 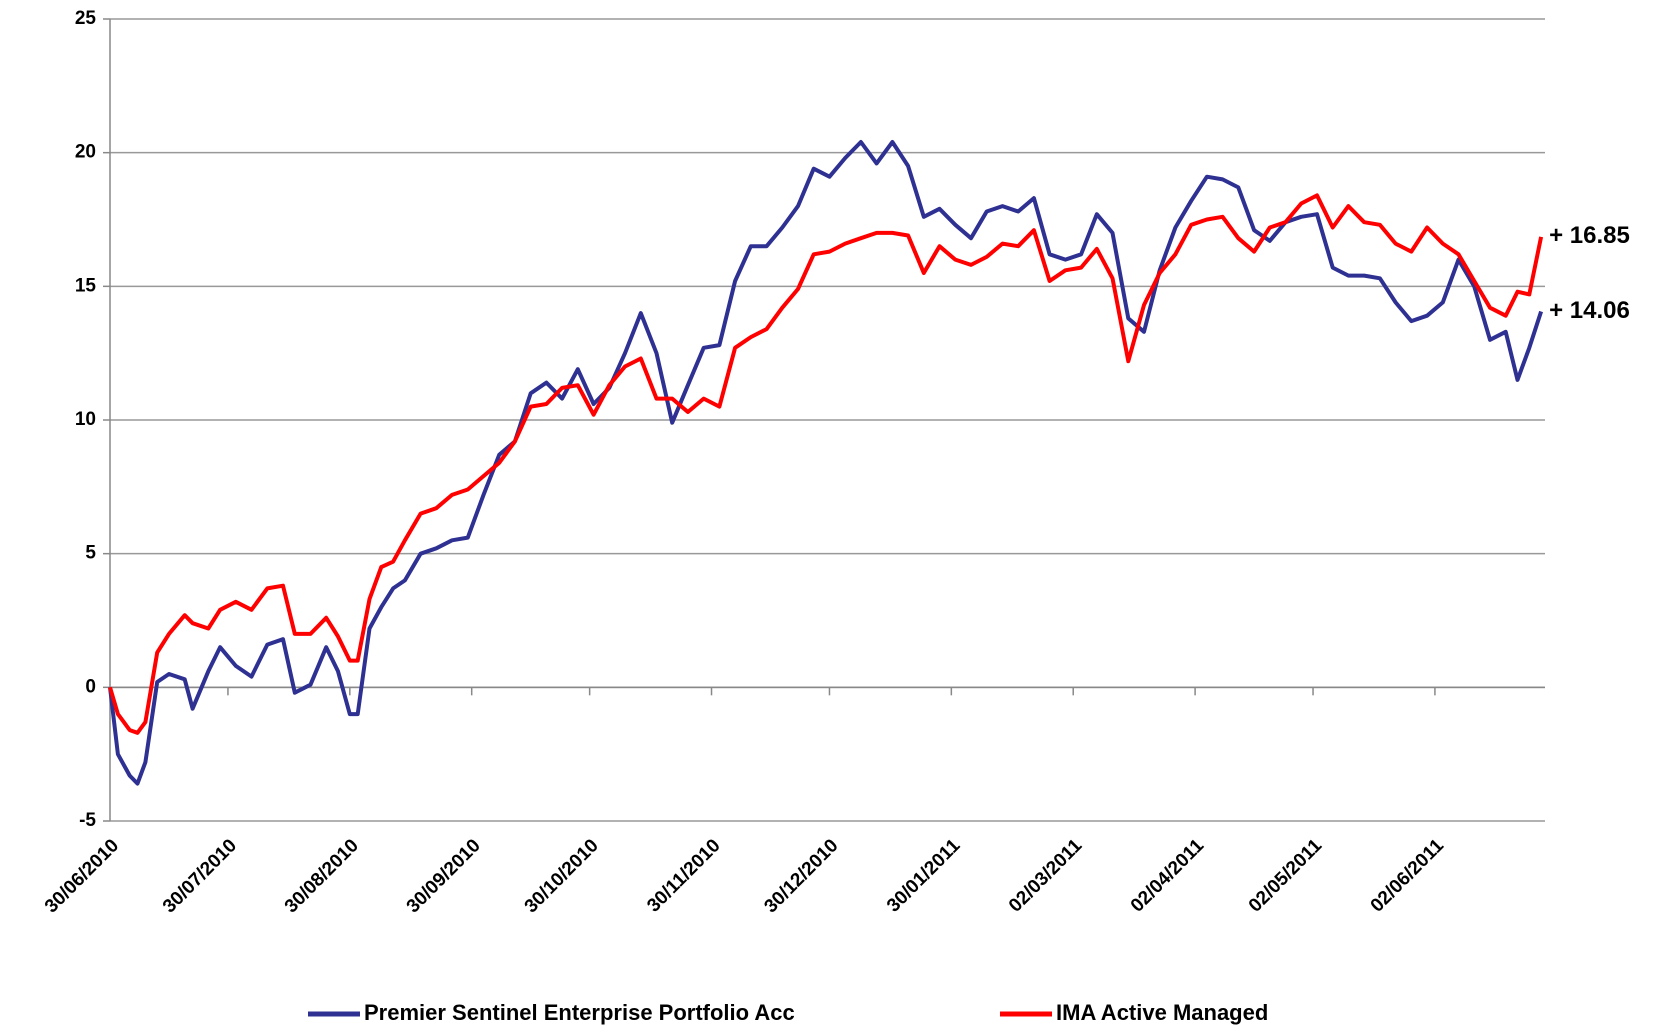 I want to click on x-tick-label: 30/08/2010, so click(x=322, y=876).